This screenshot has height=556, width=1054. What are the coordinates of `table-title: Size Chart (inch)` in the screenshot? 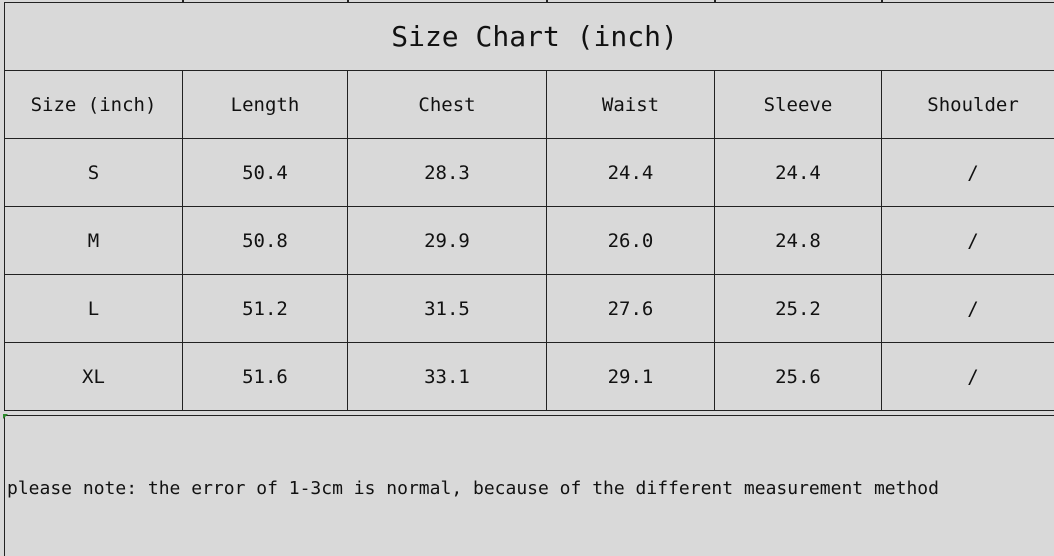 It's located at (529, 37).